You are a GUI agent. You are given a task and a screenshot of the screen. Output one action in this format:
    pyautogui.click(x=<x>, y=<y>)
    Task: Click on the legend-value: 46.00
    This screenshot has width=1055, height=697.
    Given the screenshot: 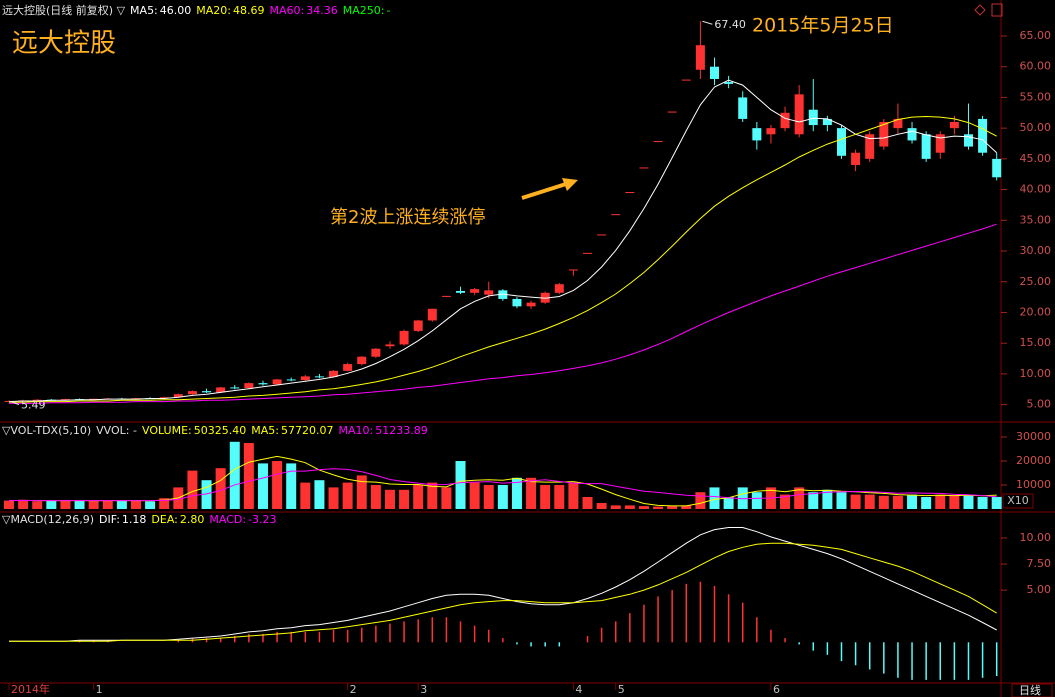 What is the action you would take?
    pyautogui.click(x=175, y=10)
    